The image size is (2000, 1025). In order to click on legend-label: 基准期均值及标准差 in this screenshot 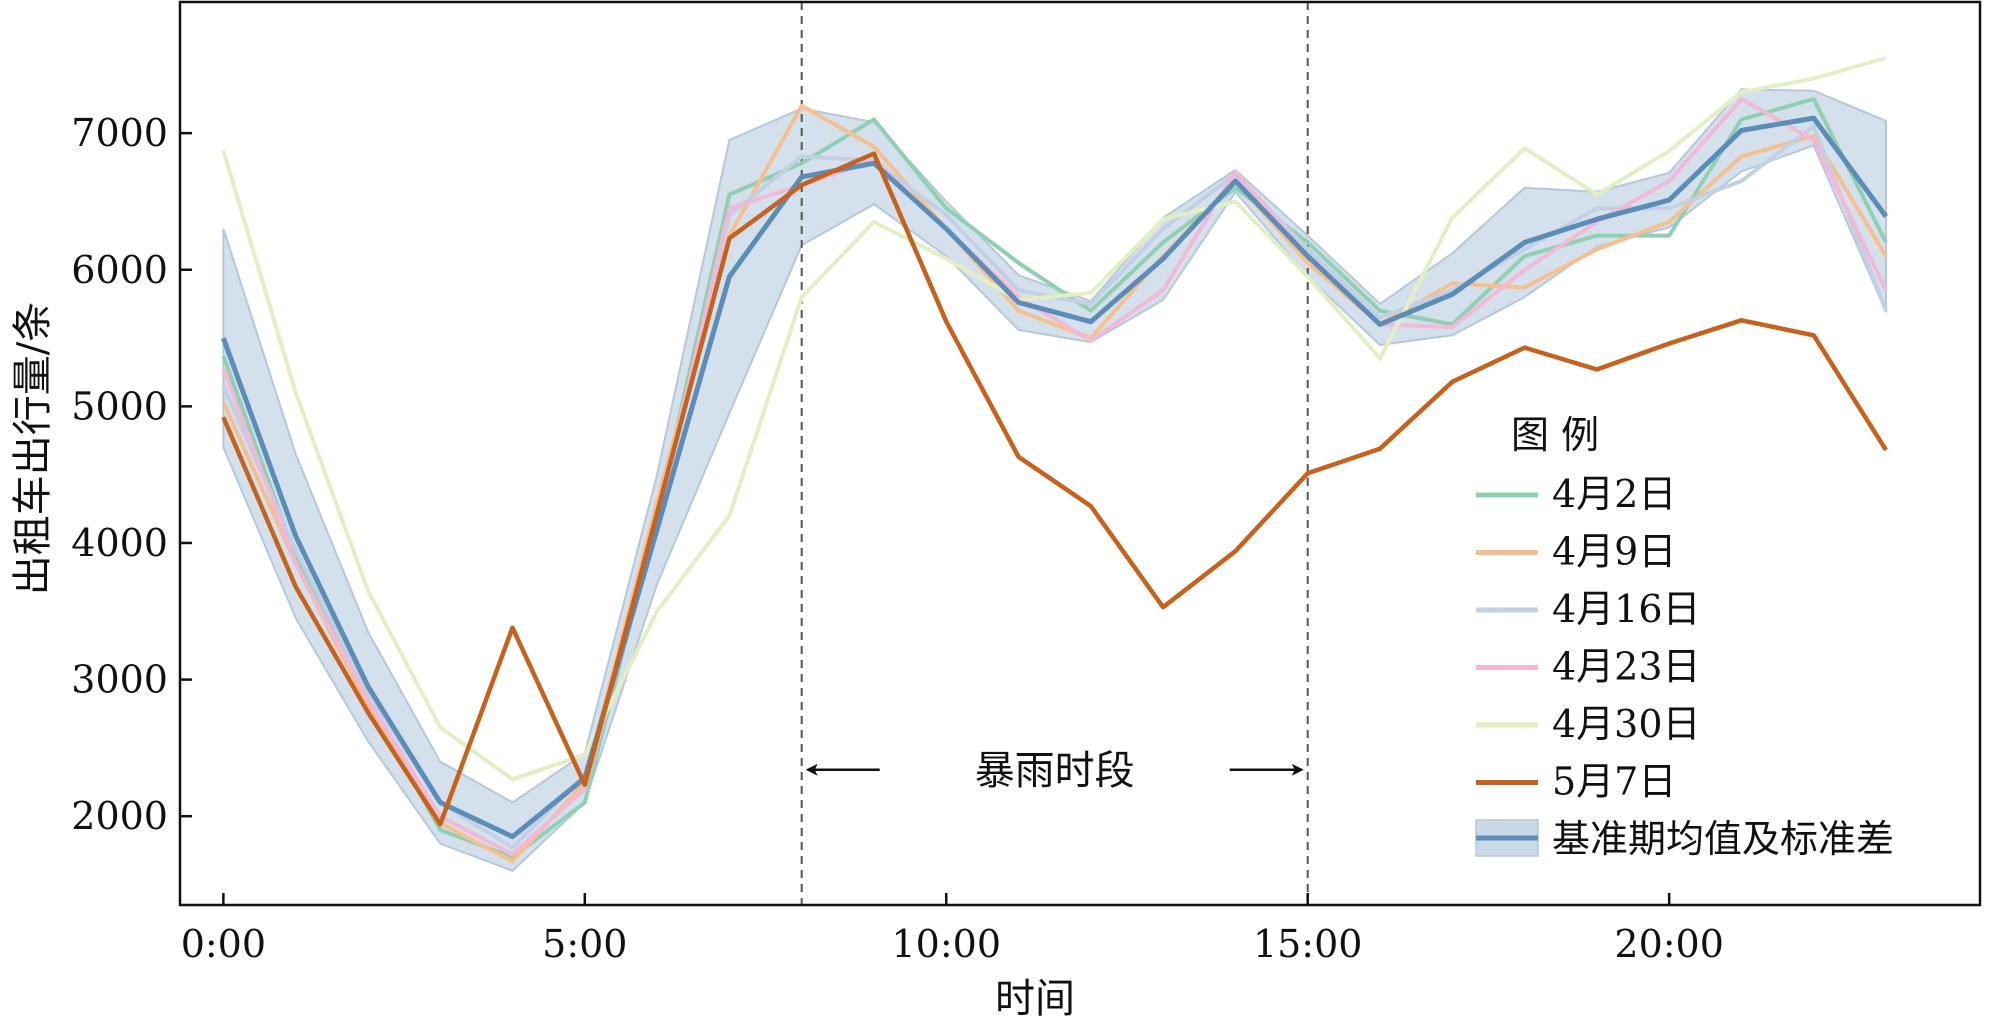, I will do `click(1723, 839)`.